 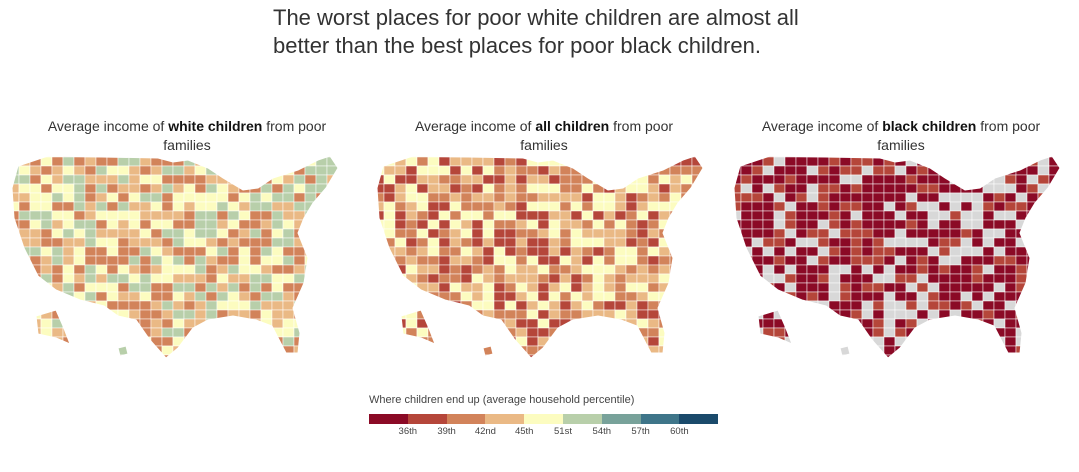 What do you see at coordinates (582, 419) in the screenshot?
I see `legend-swatch` at bounding box center [582, 419].